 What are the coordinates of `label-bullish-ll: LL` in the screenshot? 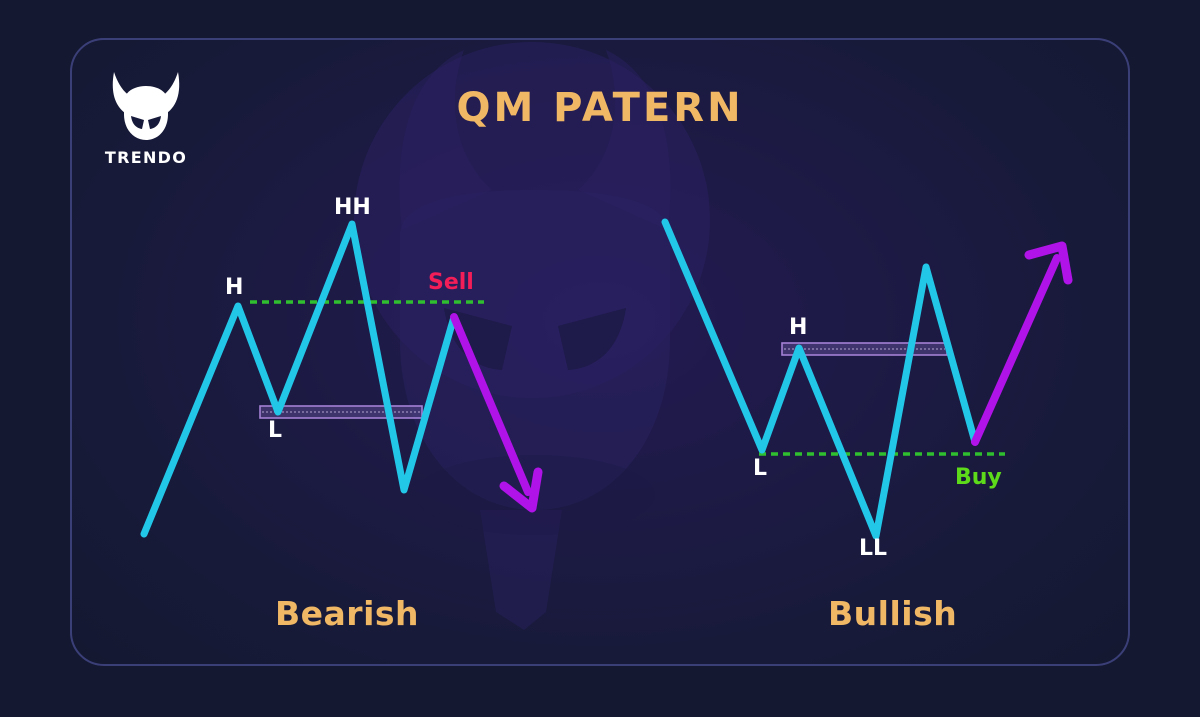 It's located at (873, 548).